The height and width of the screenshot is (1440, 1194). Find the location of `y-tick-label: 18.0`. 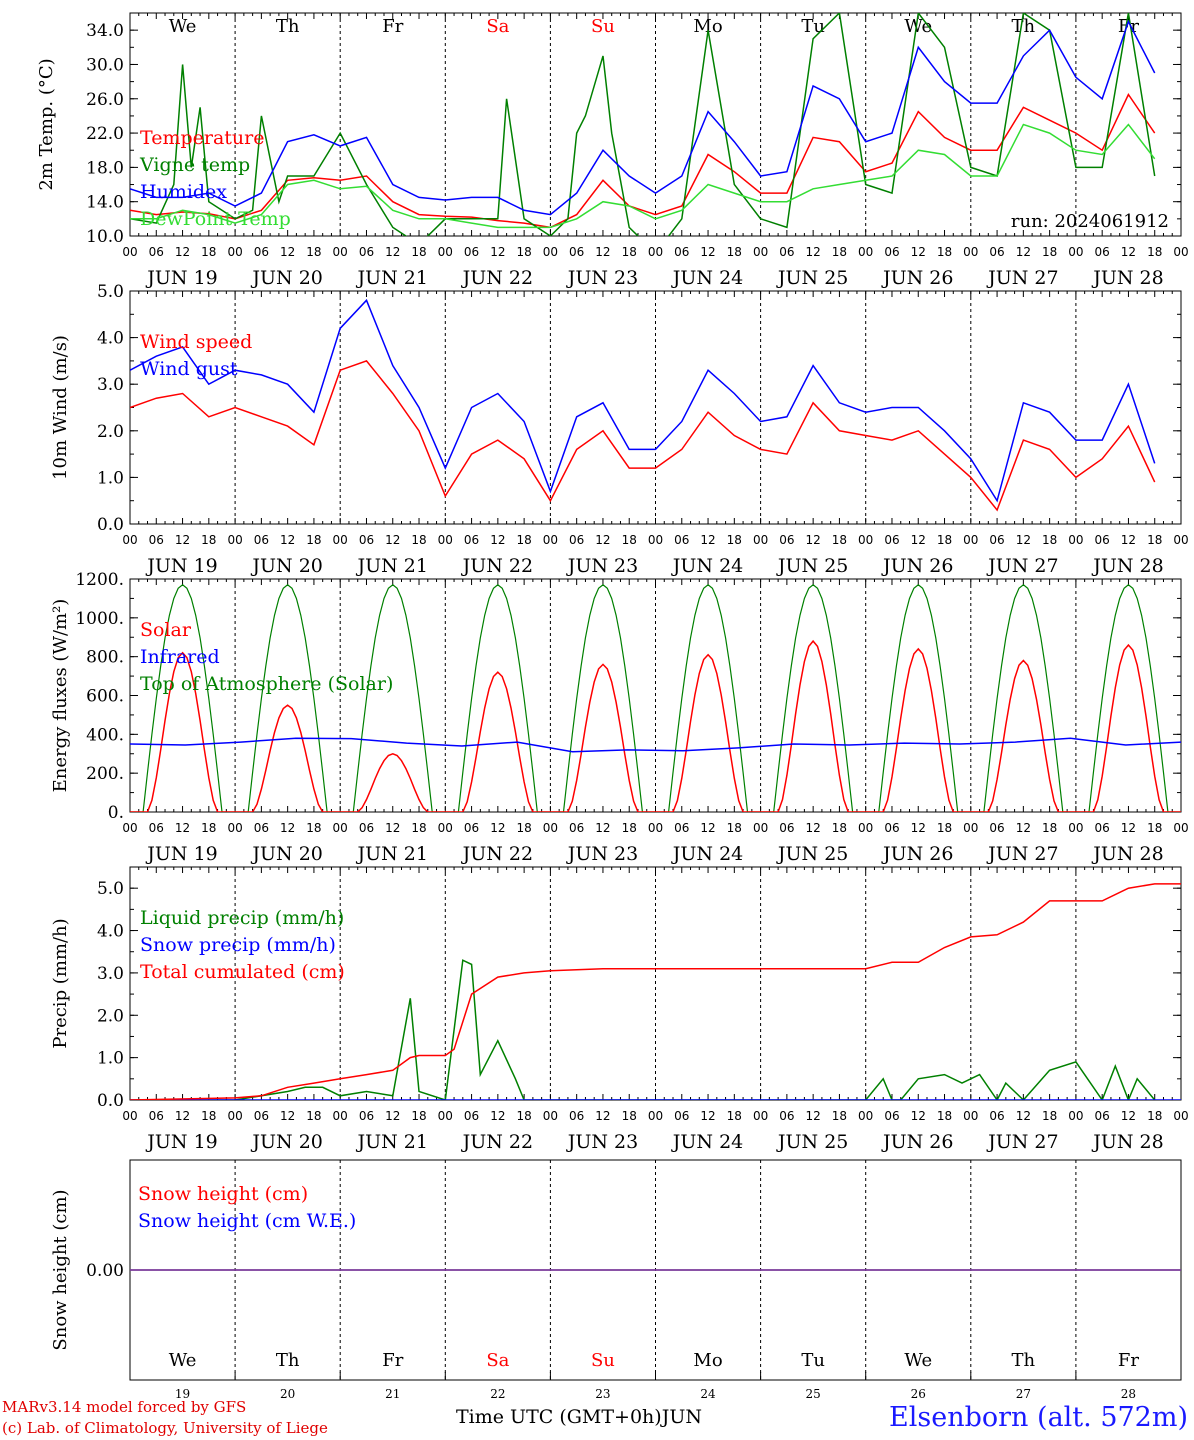

y-tick-label: 18.0 is located at coordinates (105, 168).